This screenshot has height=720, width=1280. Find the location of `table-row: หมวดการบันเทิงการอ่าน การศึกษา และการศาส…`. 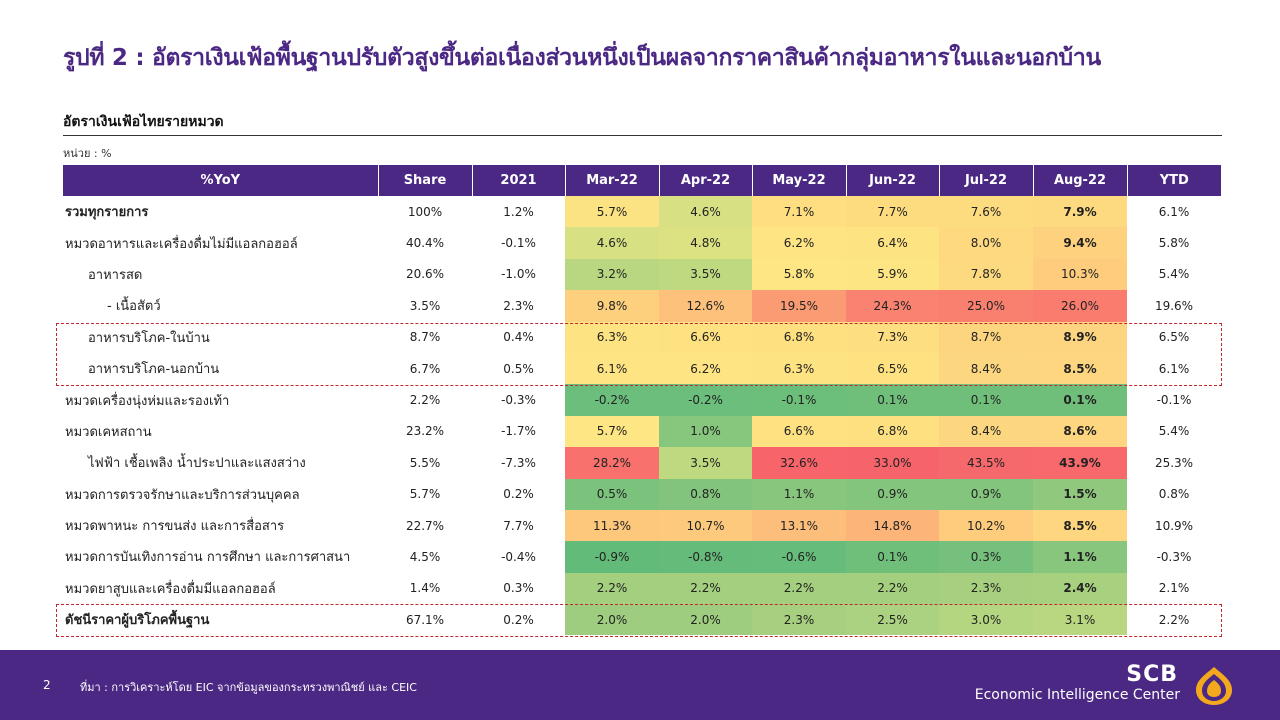

table-row: หมวดการบันเทิงการอ่าน การศึกษา และการศาส… is located at coordinates (642, 557).